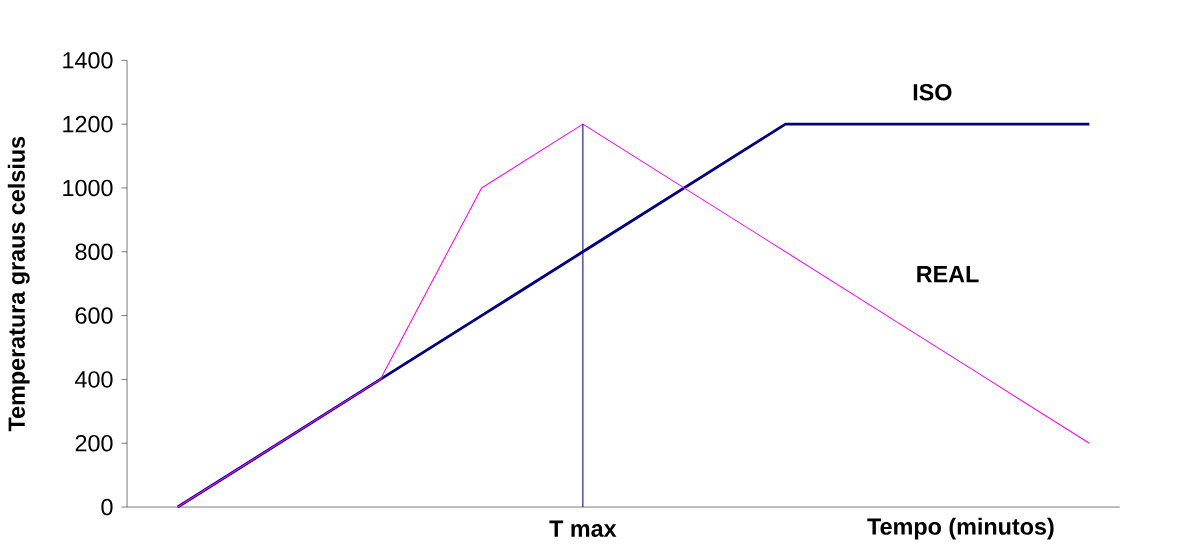 Image resolution: width=1184 pixels, height=547 pixels. I want to click on y-tick-label: 400, so click(94, 379).